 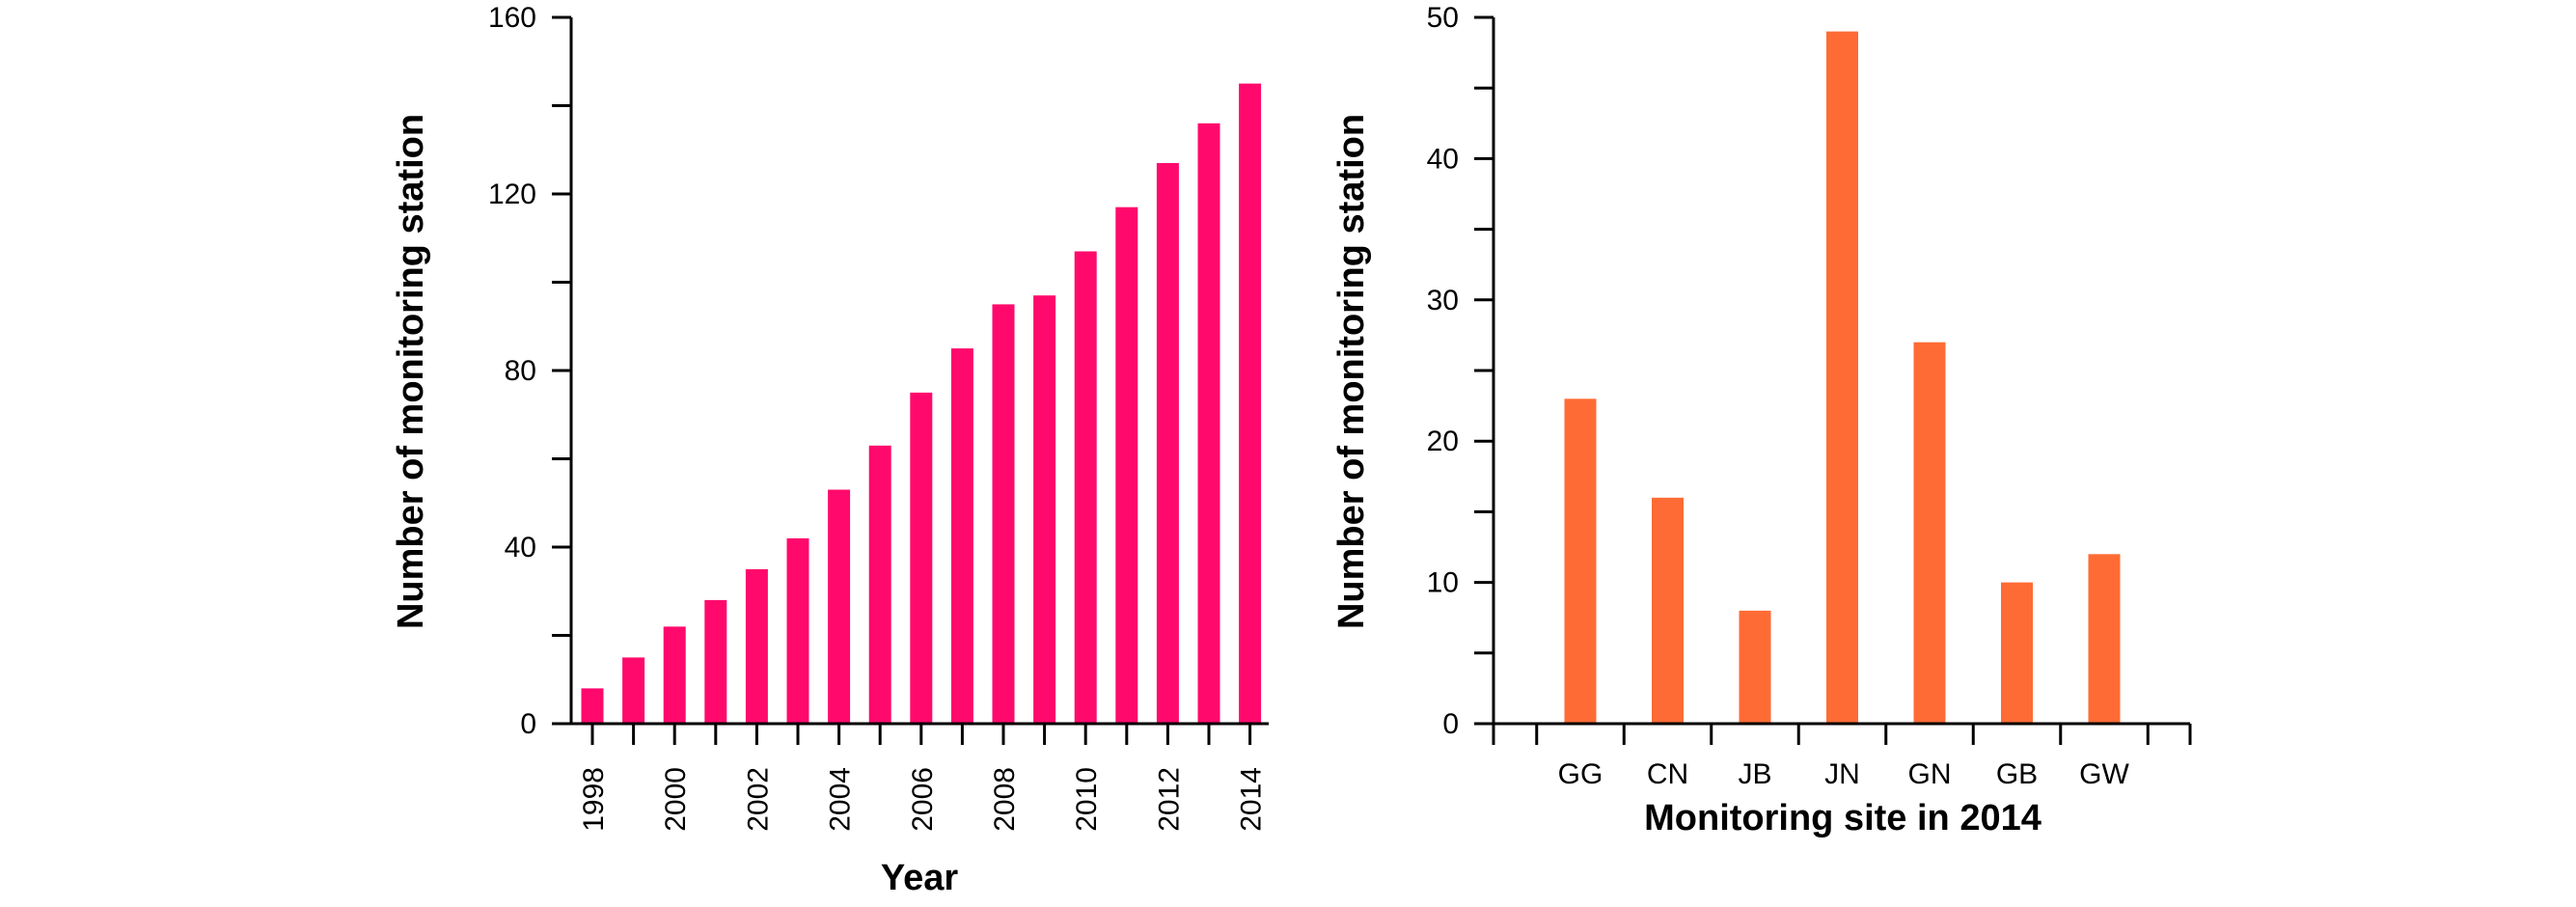 I want to click on left-x-tick-label: 2010, so click(x=1087, y=799).